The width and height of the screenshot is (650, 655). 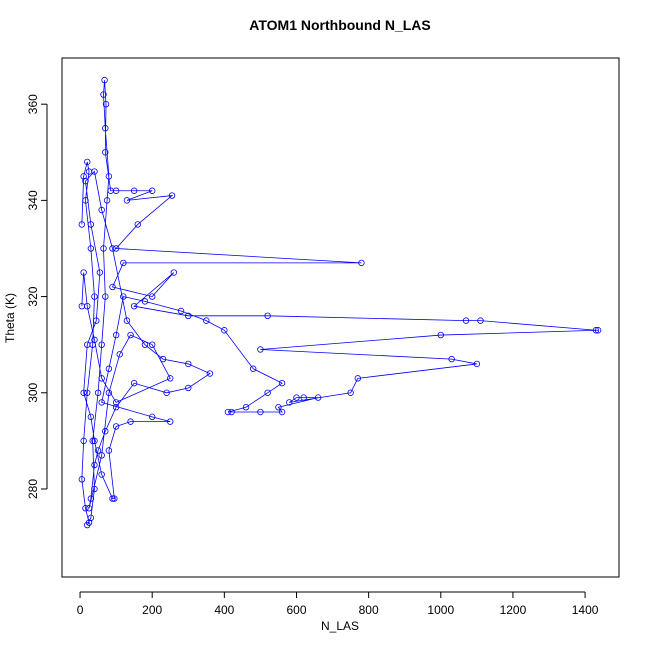 What do you see at coordinates (440, 610) in the screenshot?
I see `x-tick-label: 1000` at bounding box center [440, 610].